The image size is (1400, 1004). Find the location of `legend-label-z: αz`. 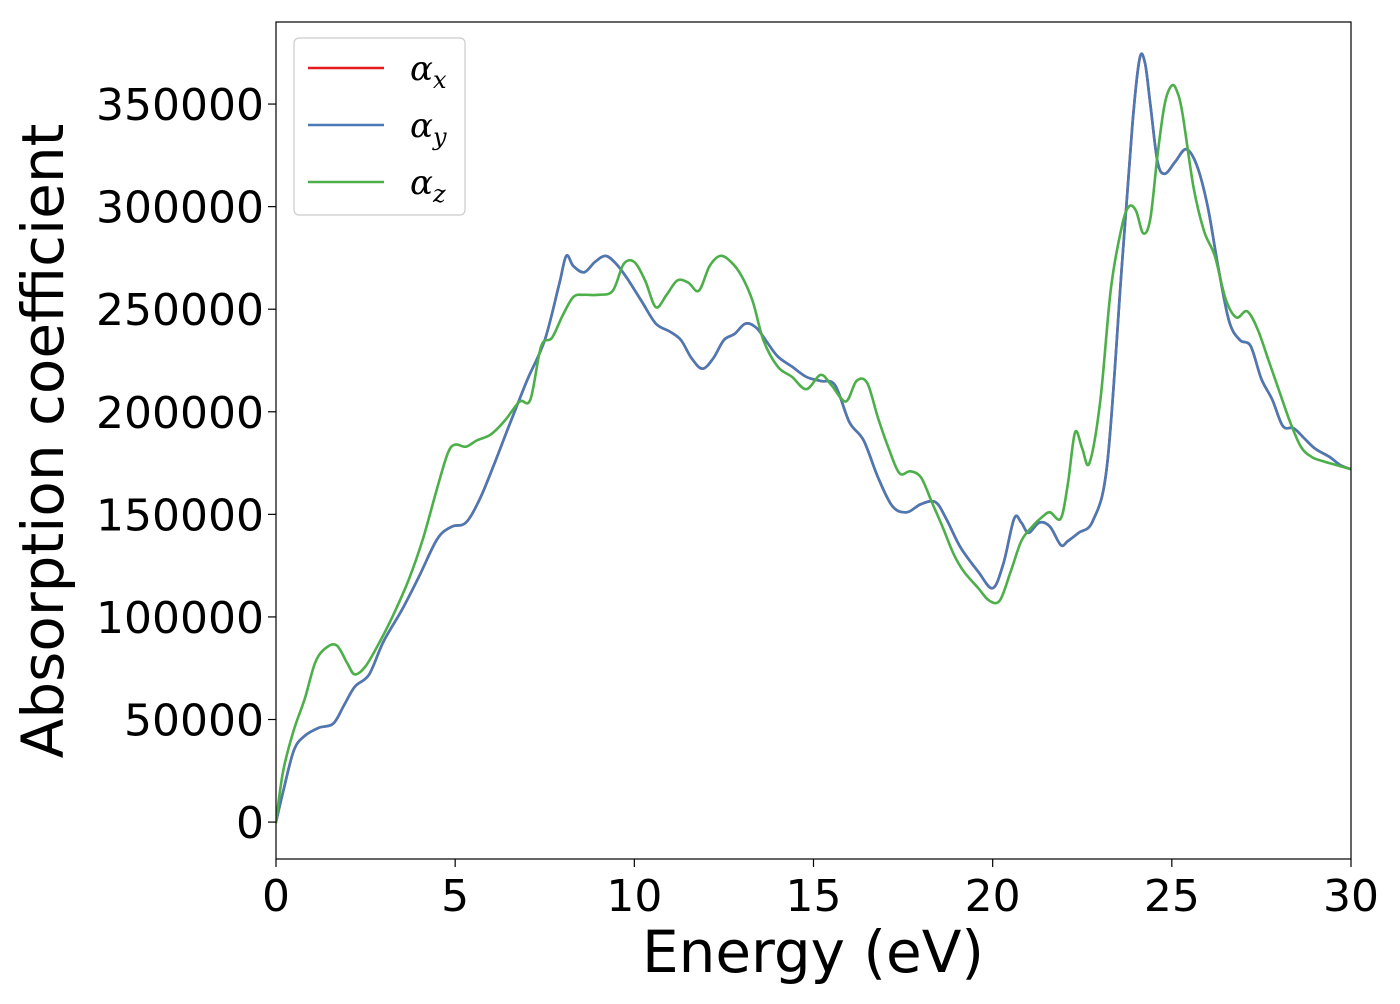

legend-label-z: αz is located at coordinates (428, 185).